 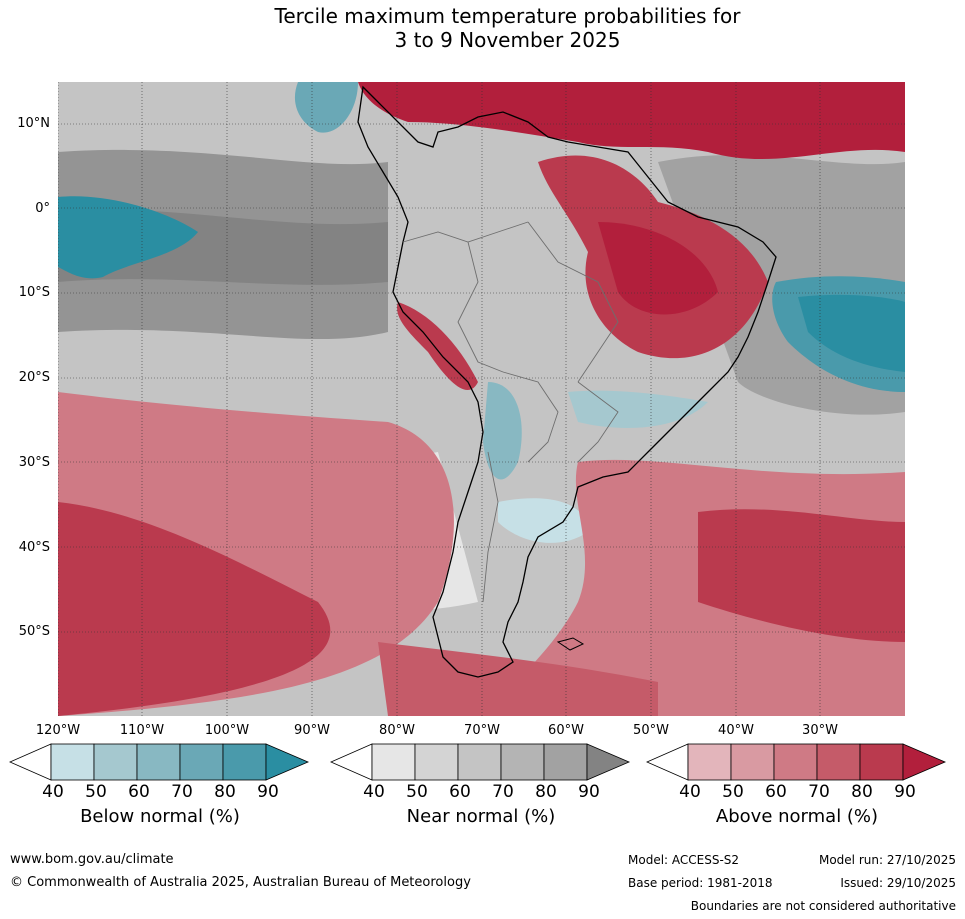 What do you see at coordinates (482, 730) in the screenshot?
I see `lon-label-70w: 70°W` at bounding box center [482, 730].